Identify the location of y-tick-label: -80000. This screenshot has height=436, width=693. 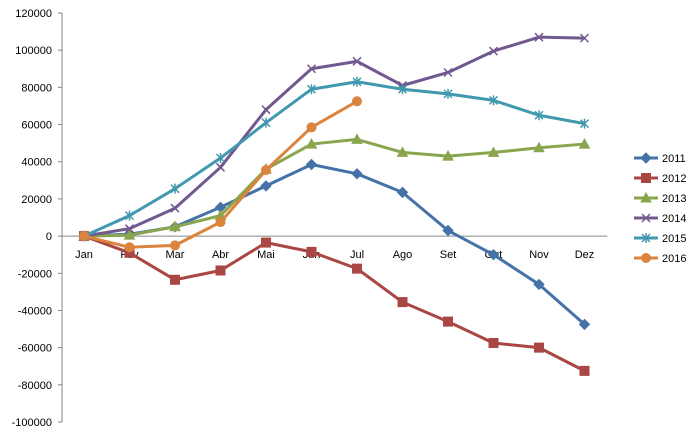
(35, 386).